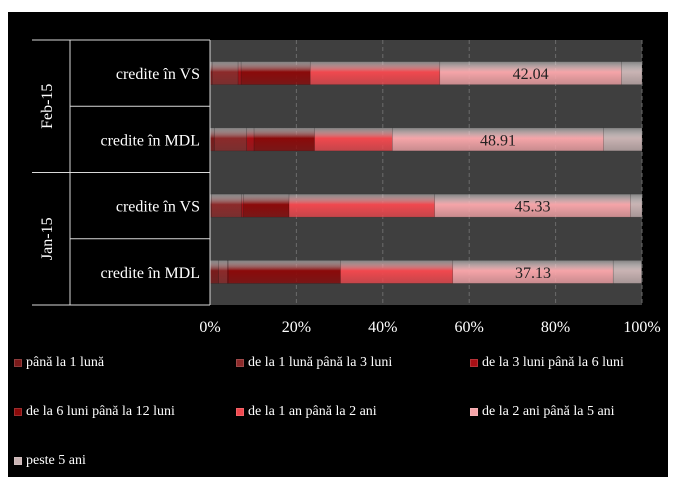  I want to click on legend-label: de la 6 luni până la 12 luni, so click(100, 411).